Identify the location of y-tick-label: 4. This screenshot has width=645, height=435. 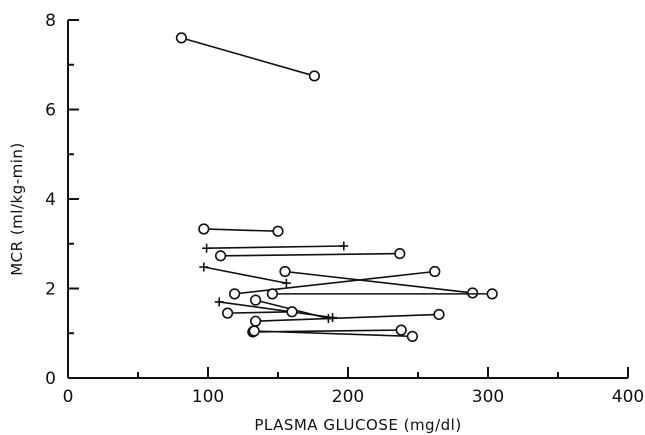
(50, 200).